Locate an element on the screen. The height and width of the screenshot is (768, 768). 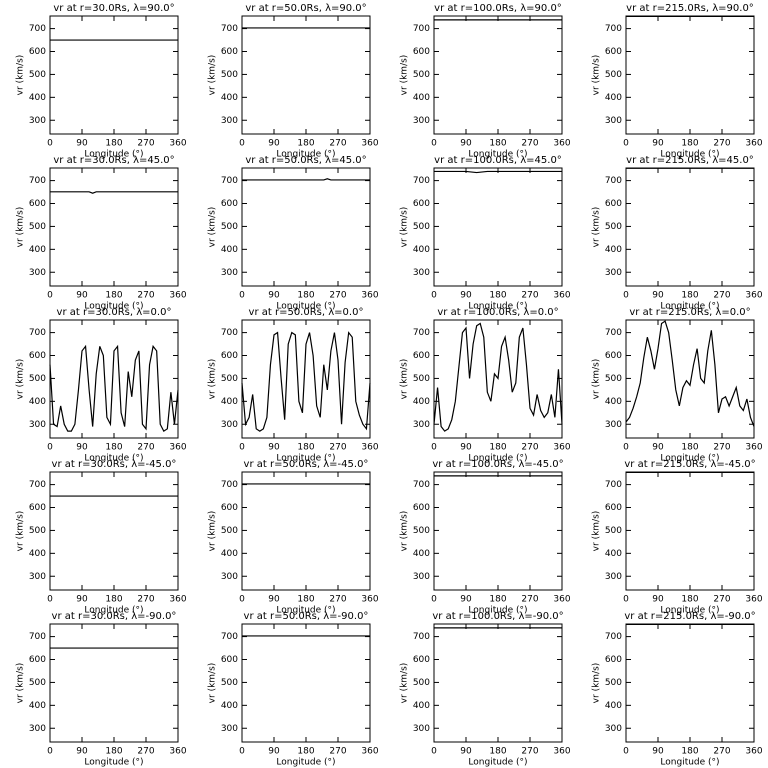
chart-title: vr at r=30.0Rs, λ=90.0° is located at coordinates (113, 8).